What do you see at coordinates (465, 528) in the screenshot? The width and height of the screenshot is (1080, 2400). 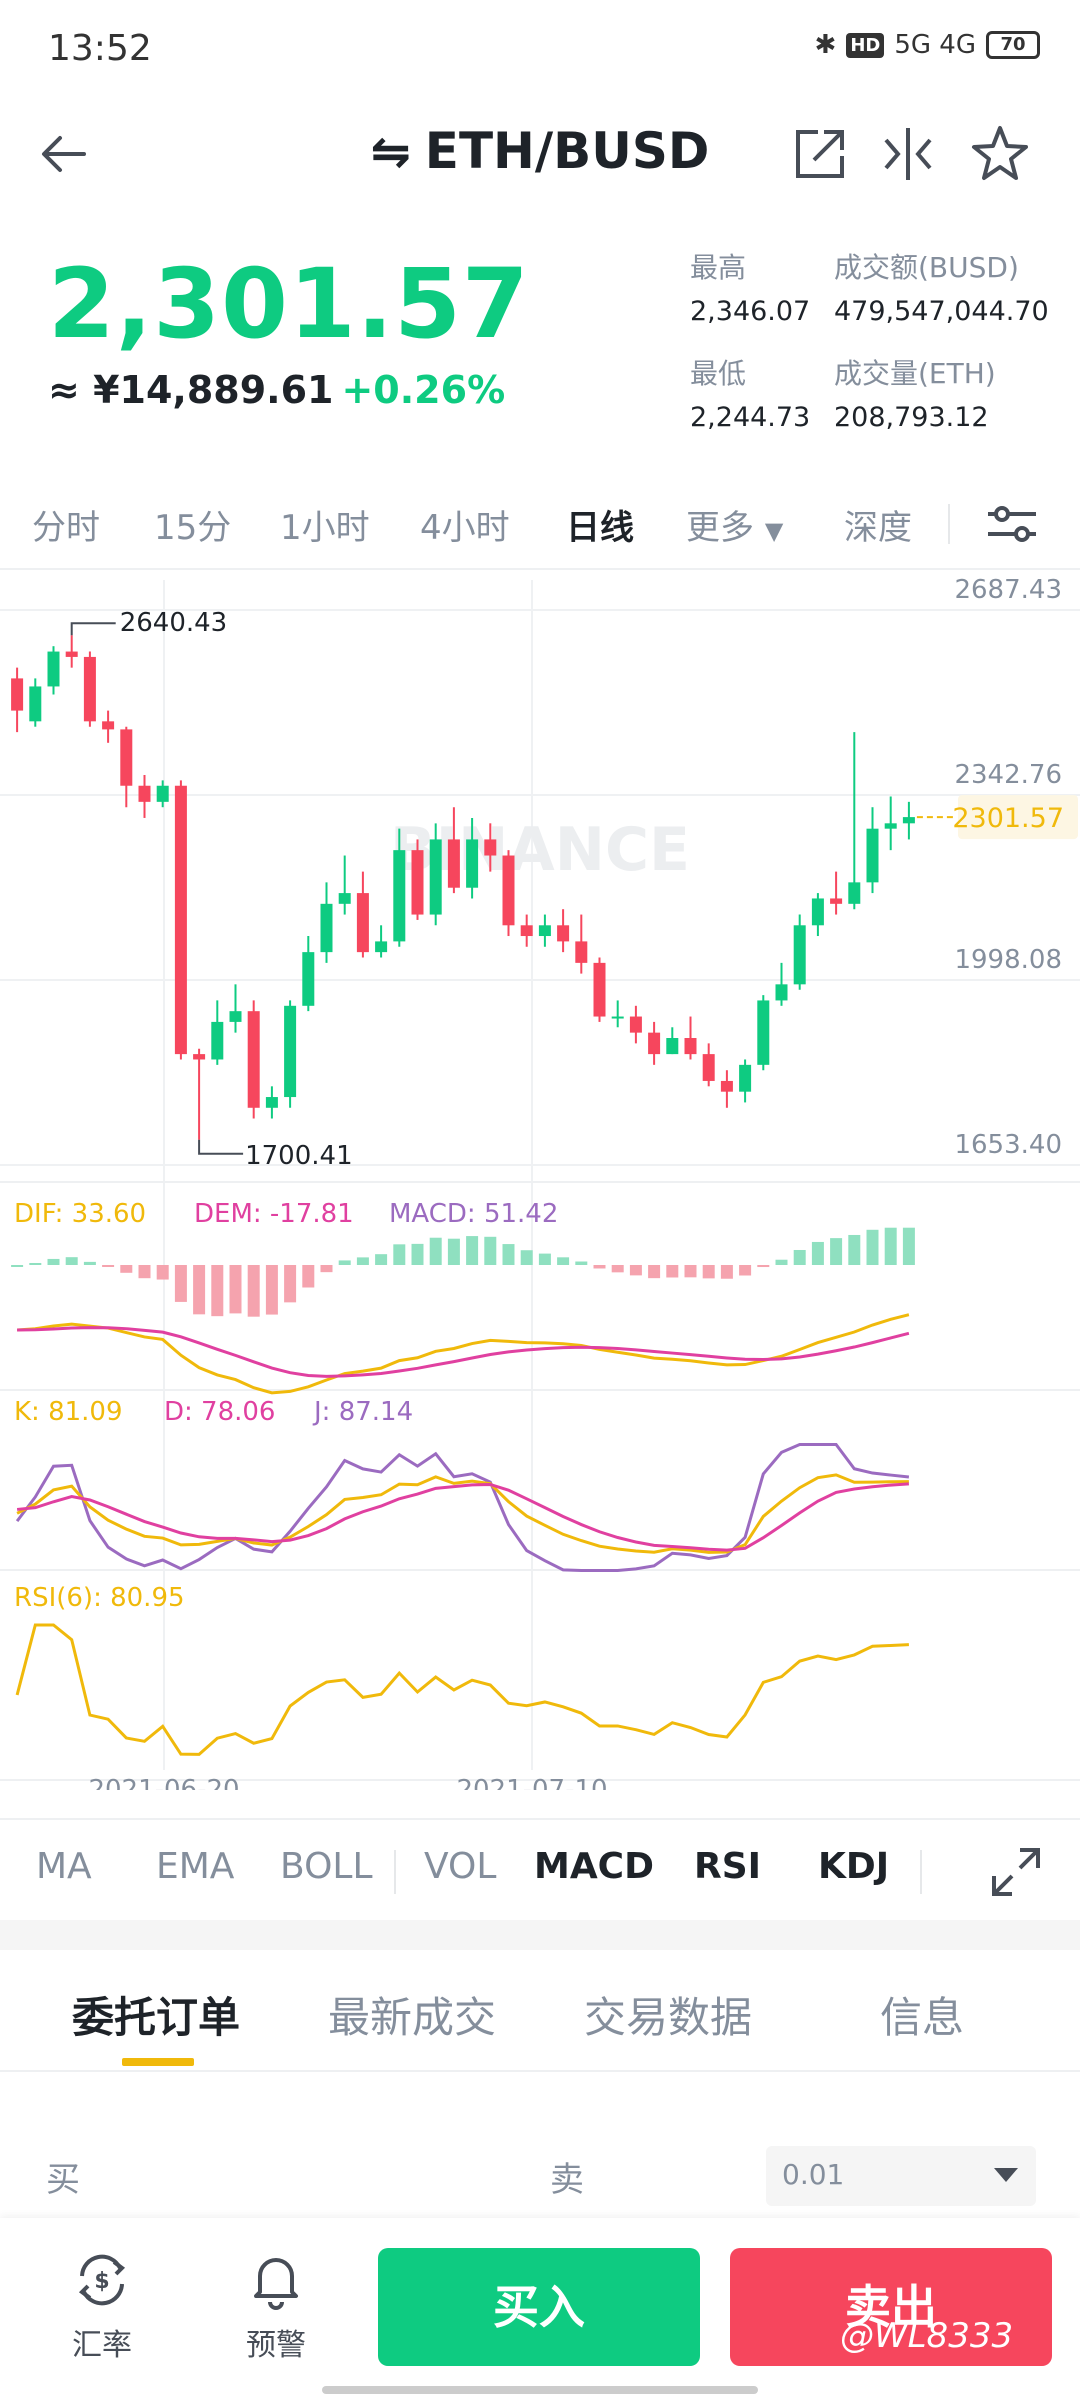 I see `tab-4h: 4小时` at bounding box center [465, 528].